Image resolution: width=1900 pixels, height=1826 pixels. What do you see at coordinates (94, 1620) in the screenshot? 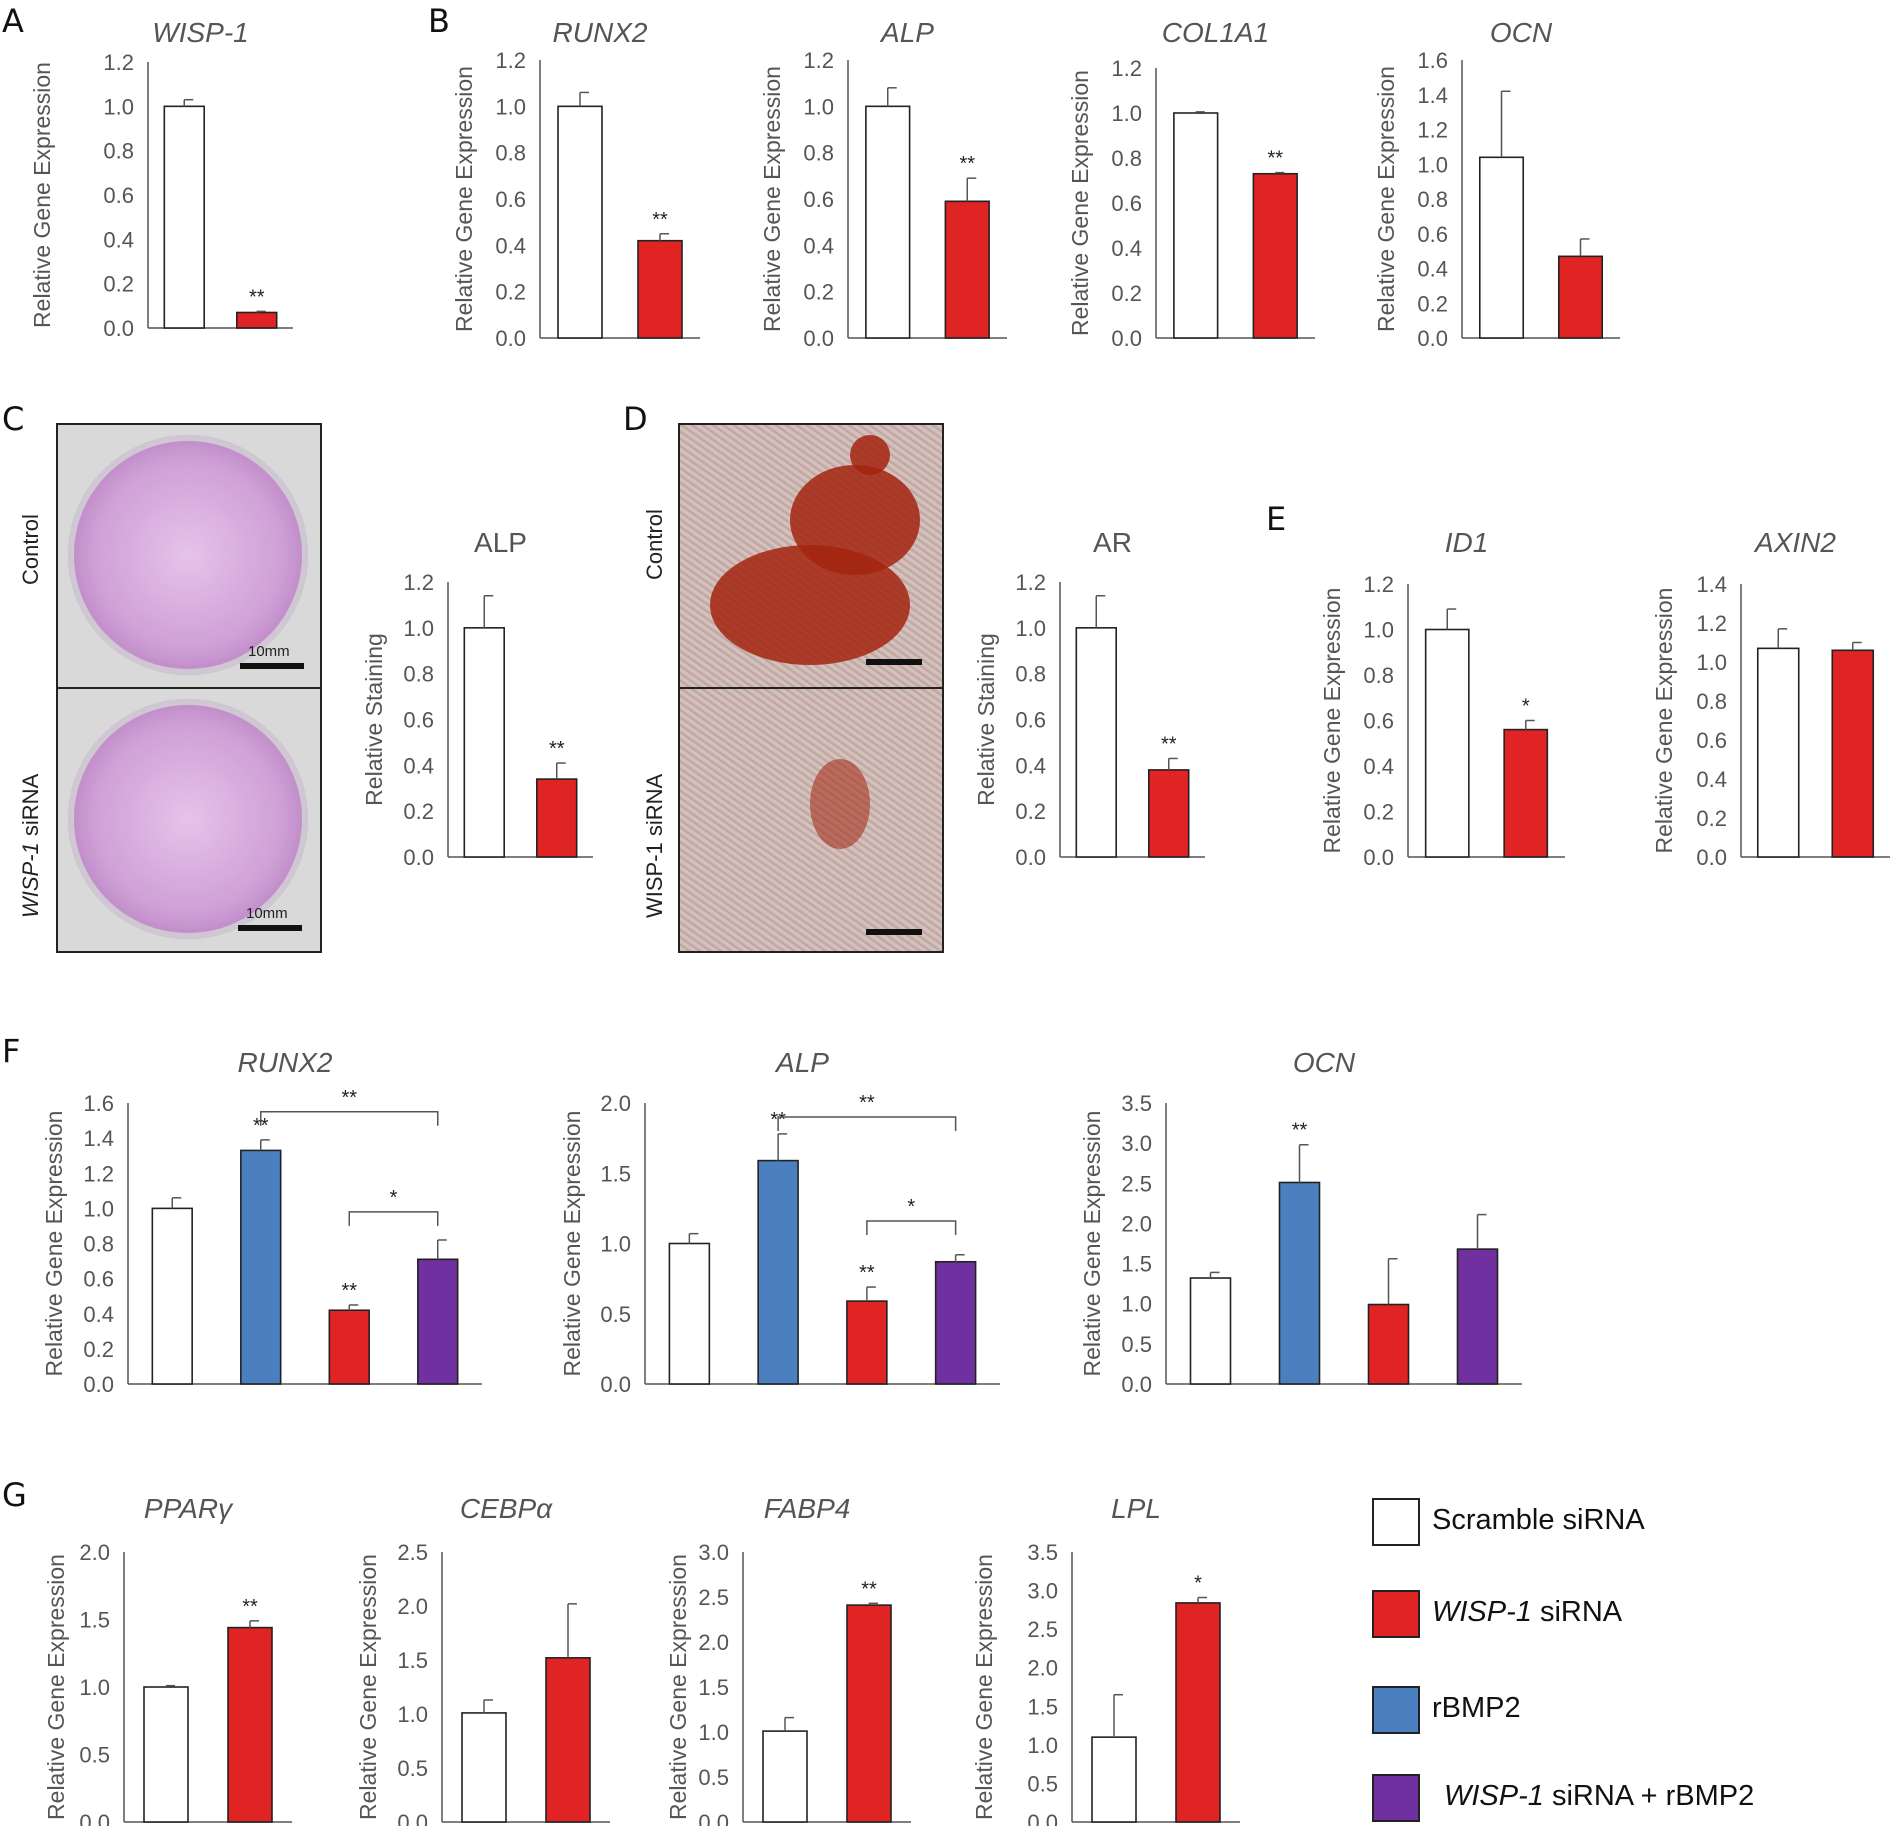
I see `y-tick-label: 1.5` at bounding box center [94, 1620].